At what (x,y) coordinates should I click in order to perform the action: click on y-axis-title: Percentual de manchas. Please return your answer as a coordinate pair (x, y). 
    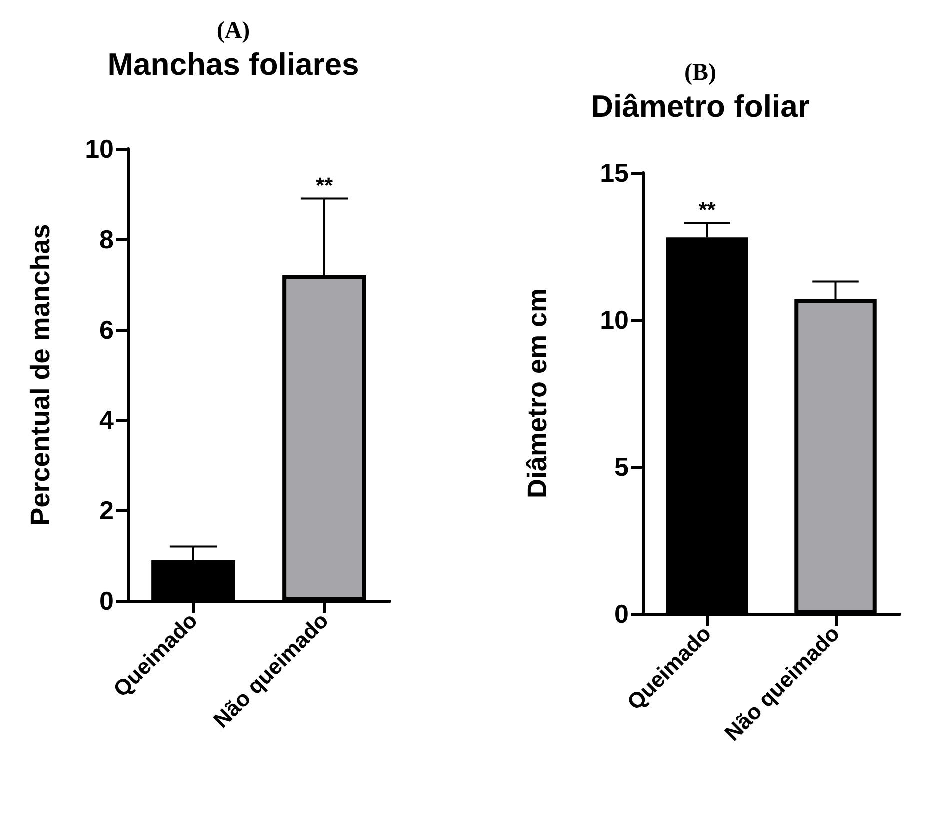
    Looking at the image, I should click on (41, 375).